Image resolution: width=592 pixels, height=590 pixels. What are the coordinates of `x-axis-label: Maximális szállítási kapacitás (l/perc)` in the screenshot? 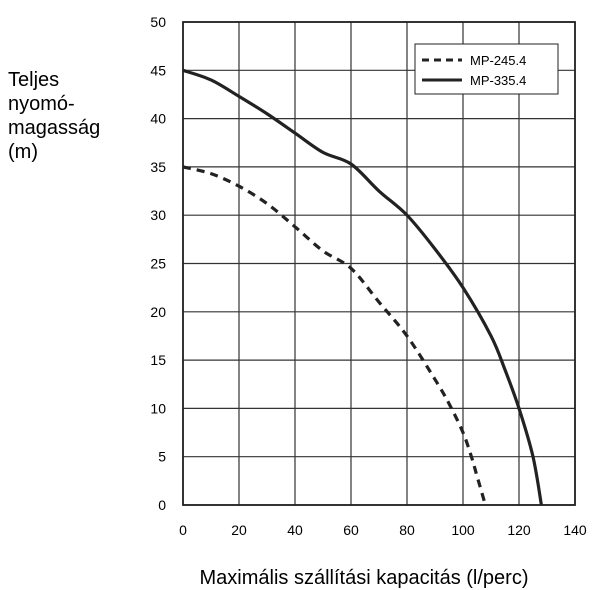 It's located at (364, 578).